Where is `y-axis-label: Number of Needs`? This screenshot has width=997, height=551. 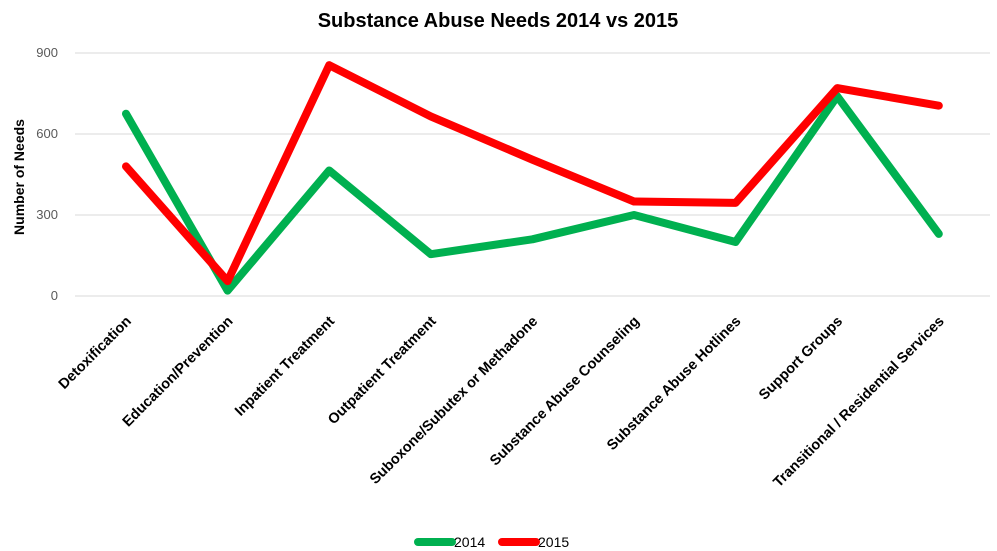 y-axis-label: Number of Needs is located at coordinates (19, 177).